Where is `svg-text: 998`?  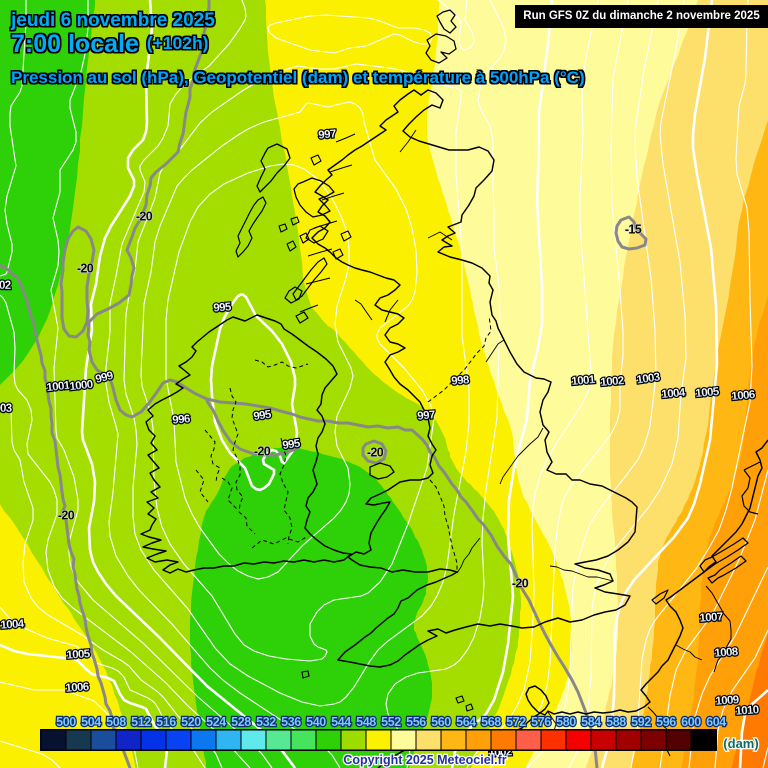
svg-text: 998 is located at coordinates (461, 381).